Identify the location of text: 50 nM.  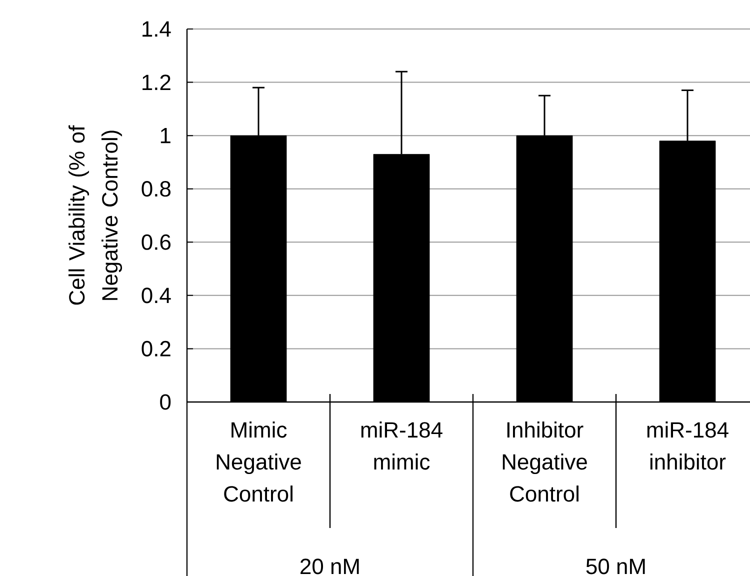
(615, 566).